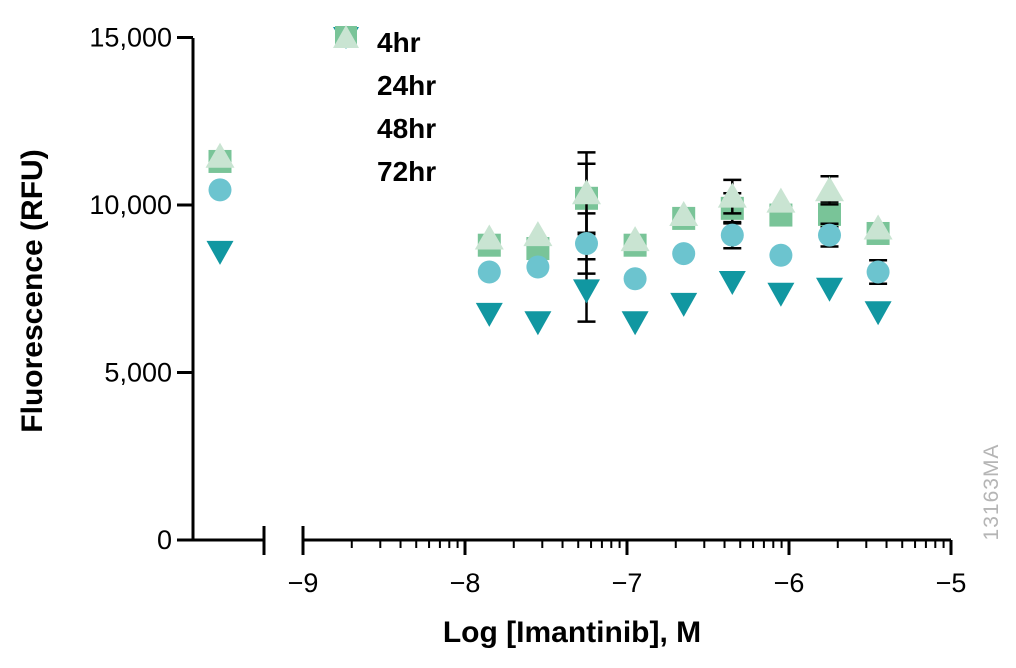  I want to click on circle-icon, so click(348, 65).